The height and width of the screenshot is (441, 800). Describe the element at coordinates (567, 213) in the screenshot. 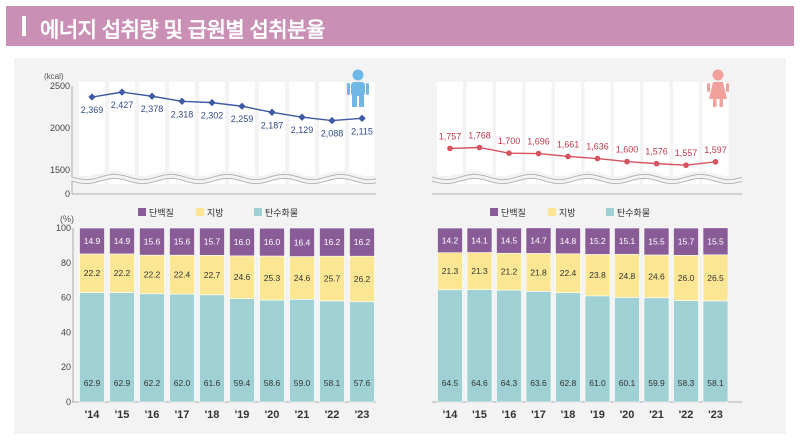

I see `legend-label-fat: 지방` at that location.